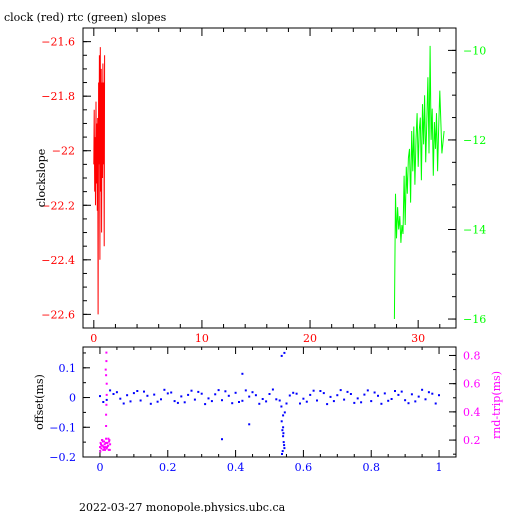  I want to click on bottom-left-y-axis: −0.2 −0.1 0 0.1, so click(69, 408).